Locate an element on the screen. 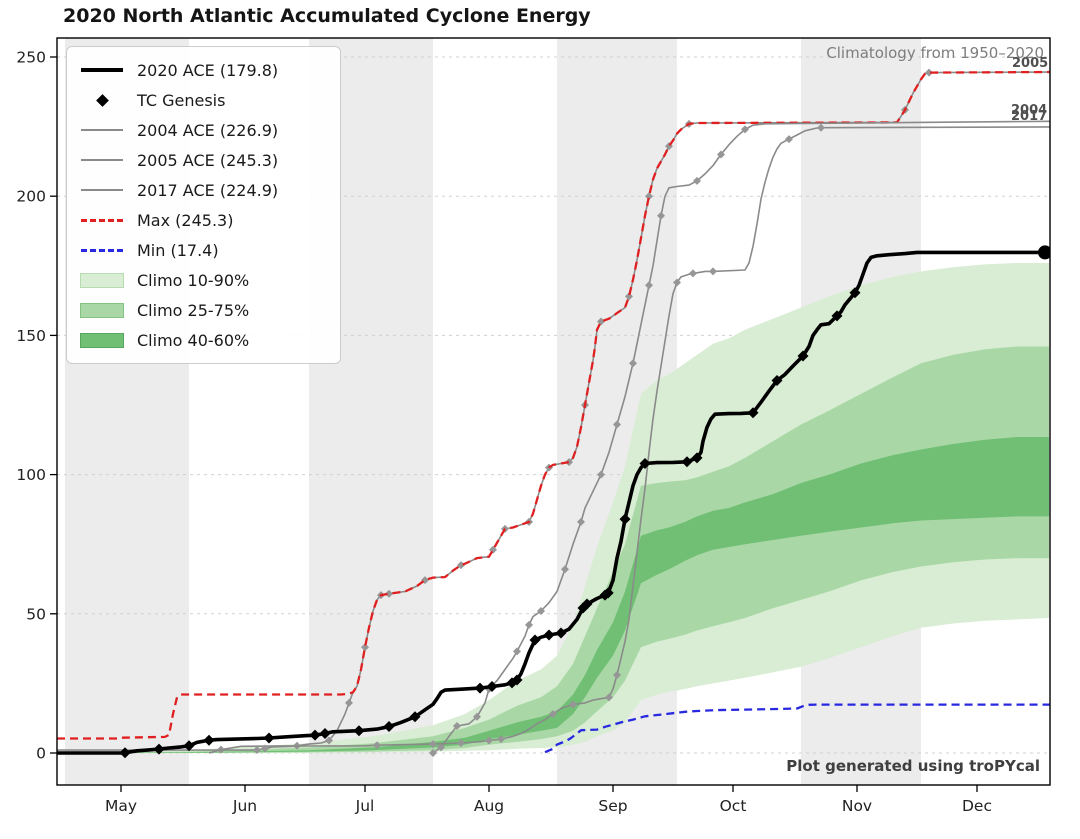 This screenshot has height=839, width=1080. y-tick-label: 200 is located at coordinates (31, 197).